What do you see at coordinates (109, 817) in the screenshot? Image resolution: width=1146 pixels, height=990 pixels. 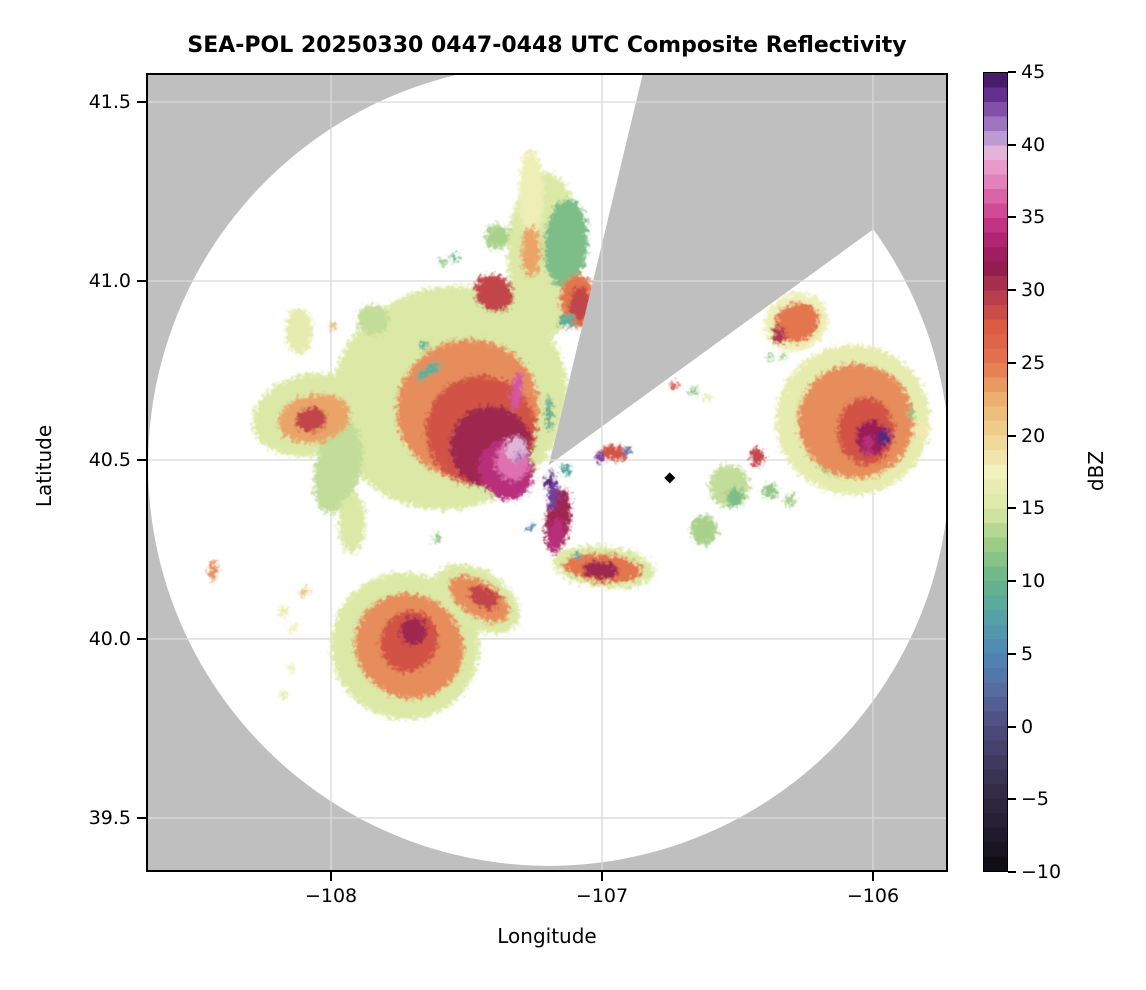 I see `y-tick-label: 39.5` at bounding box center [109, 817].